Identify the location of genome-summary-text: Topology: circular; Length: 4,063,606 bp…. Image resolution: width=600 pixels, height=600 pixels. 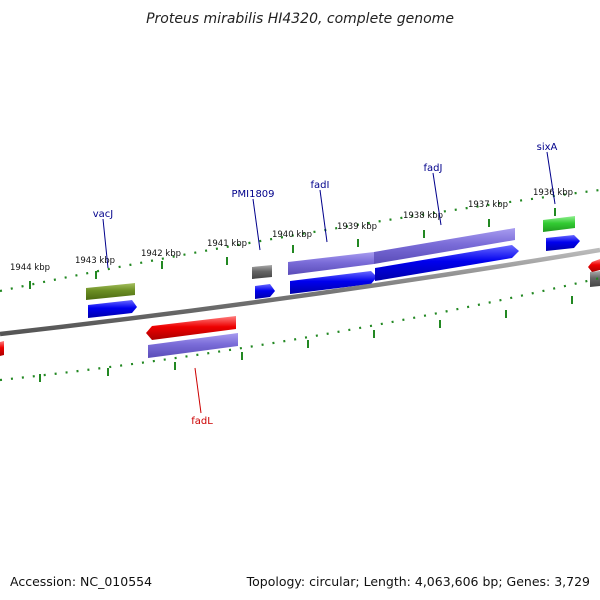
(418, 581).